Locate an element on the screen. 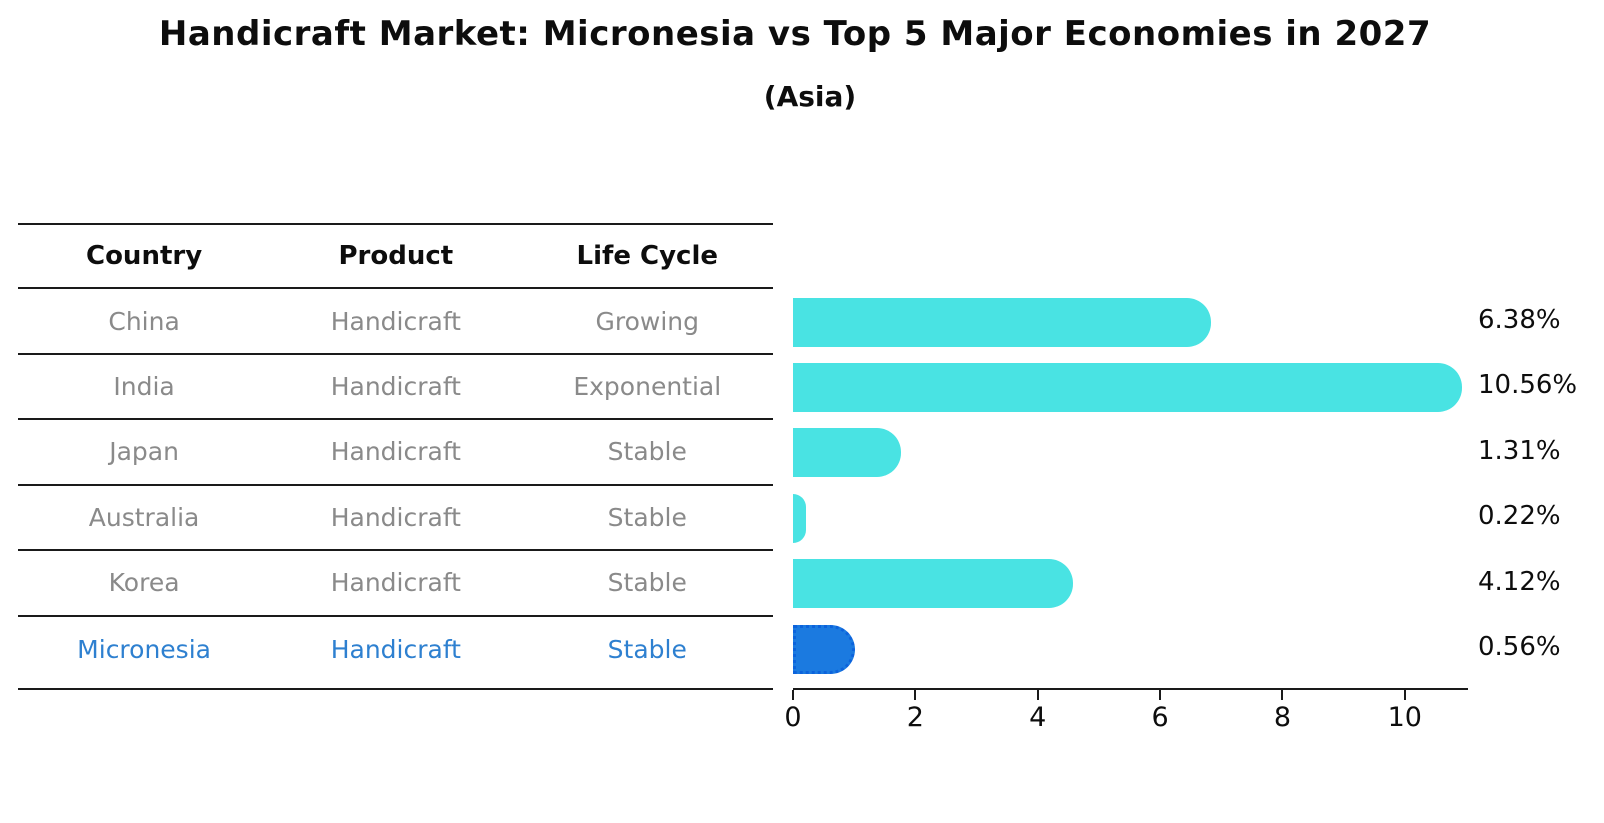 The height and width of the screenshot is (823, 1604). bar-korea is located at coordinates (933, 584).